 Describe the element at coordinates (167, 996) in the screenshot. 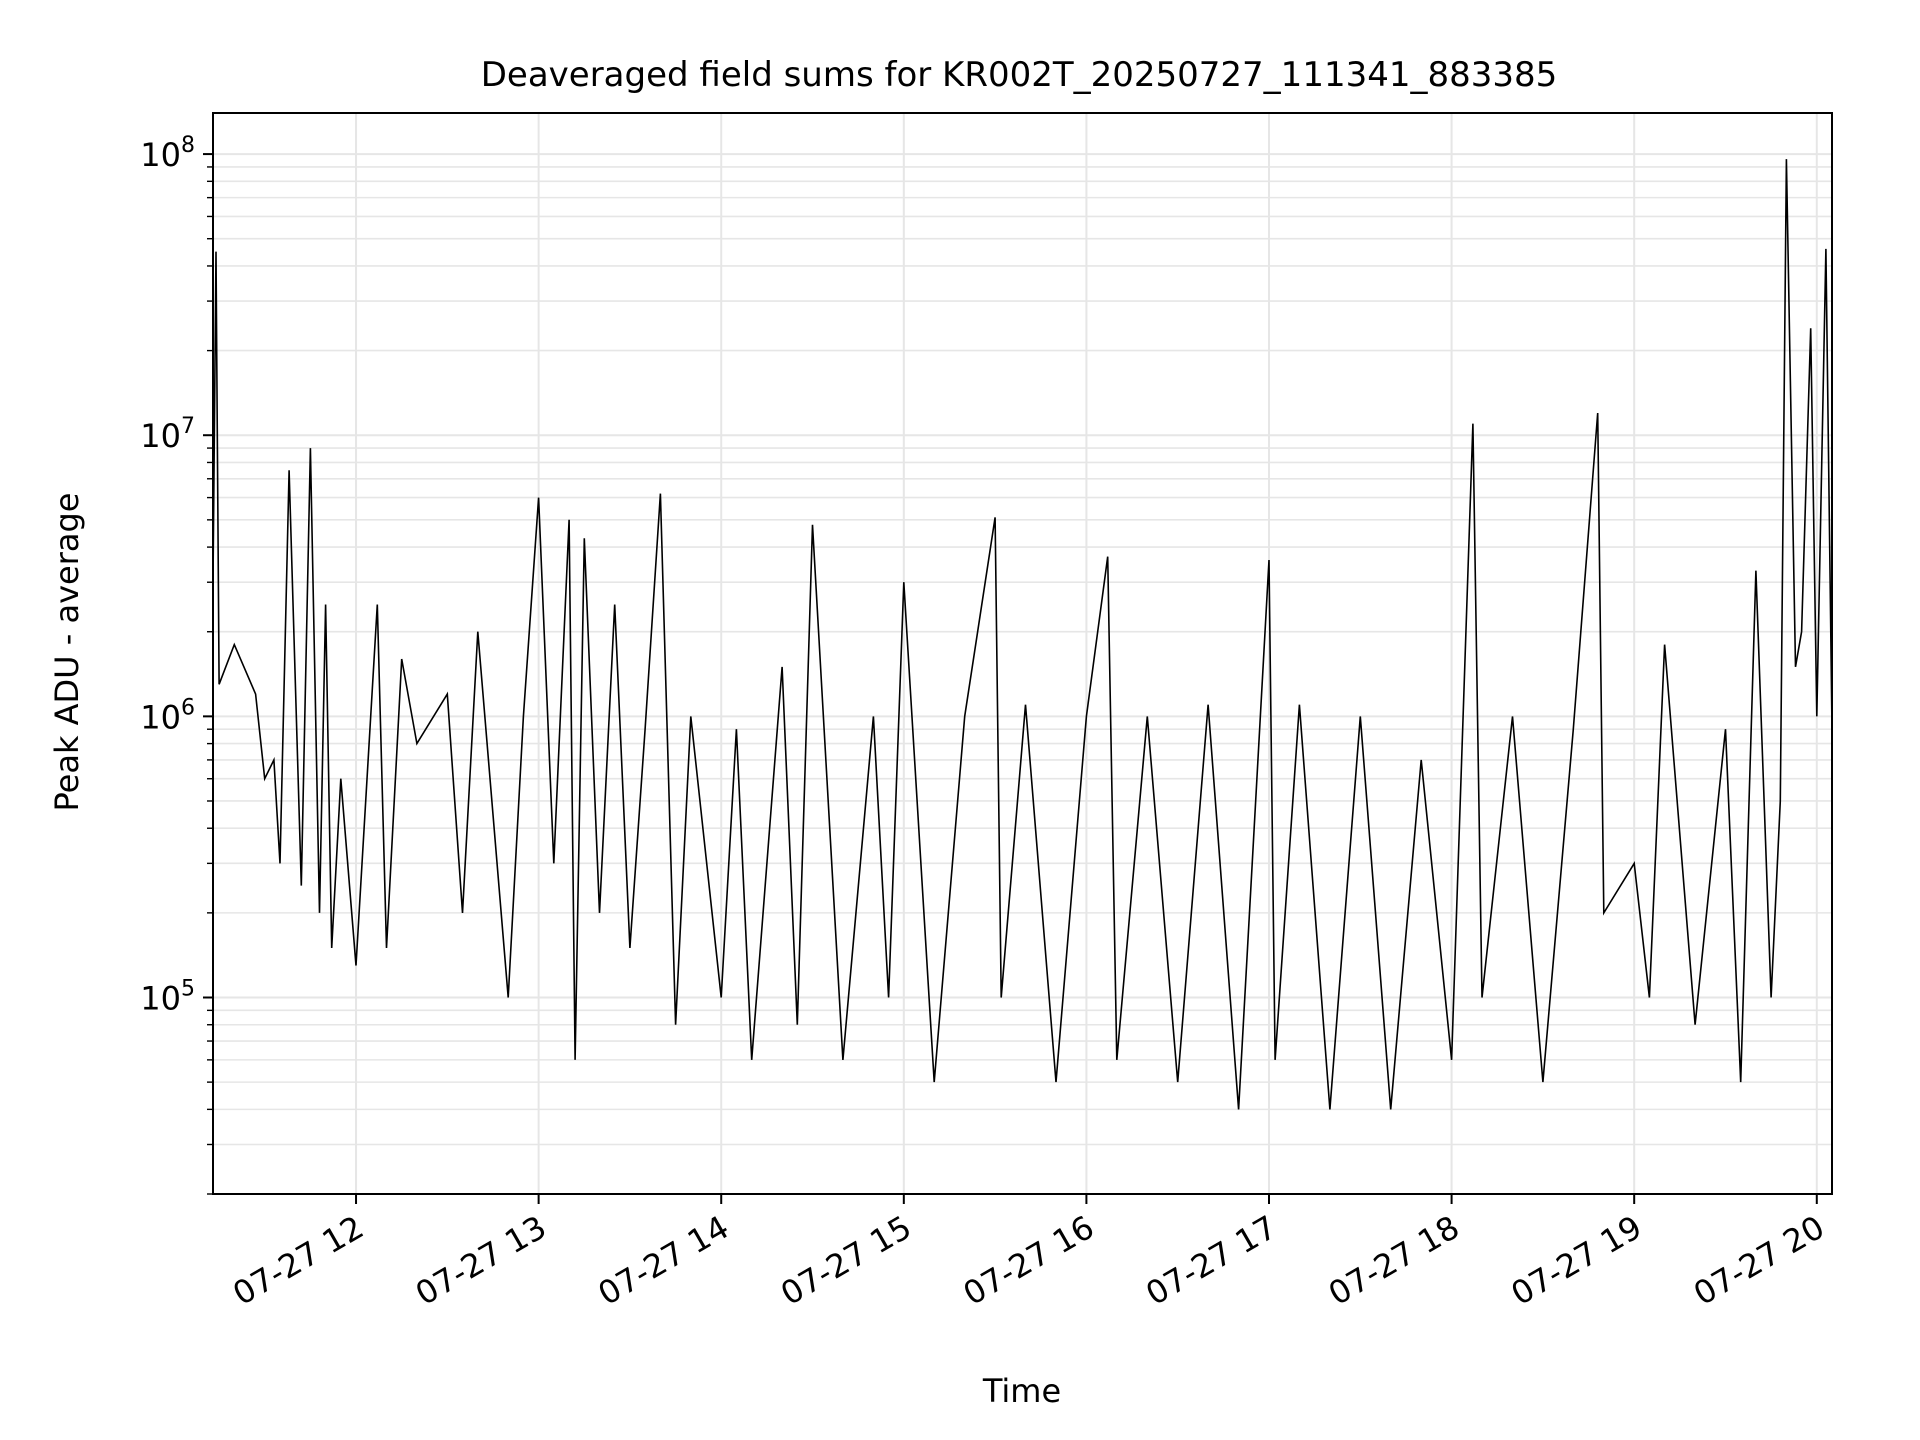

I see `y-tick-label: 105` at that location.